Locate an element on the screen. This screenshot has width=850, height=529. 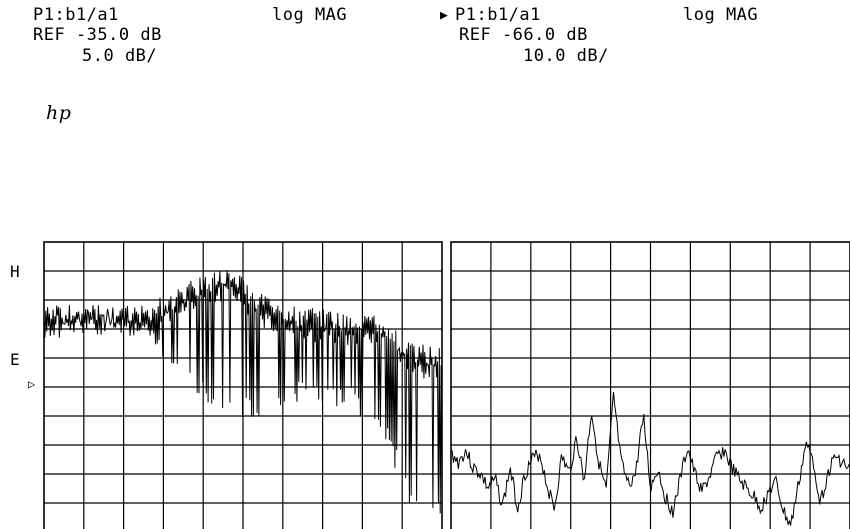
marker-e: E is located at coordinates (15, 359).